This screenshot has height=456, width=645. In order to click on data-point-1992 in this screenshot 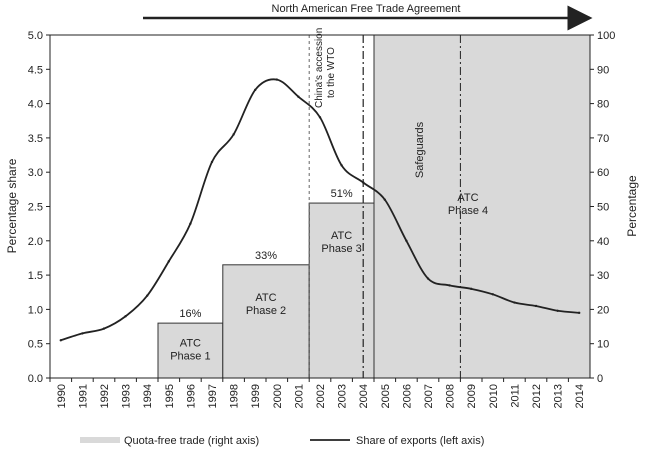, I will do `click(104, 328)`.